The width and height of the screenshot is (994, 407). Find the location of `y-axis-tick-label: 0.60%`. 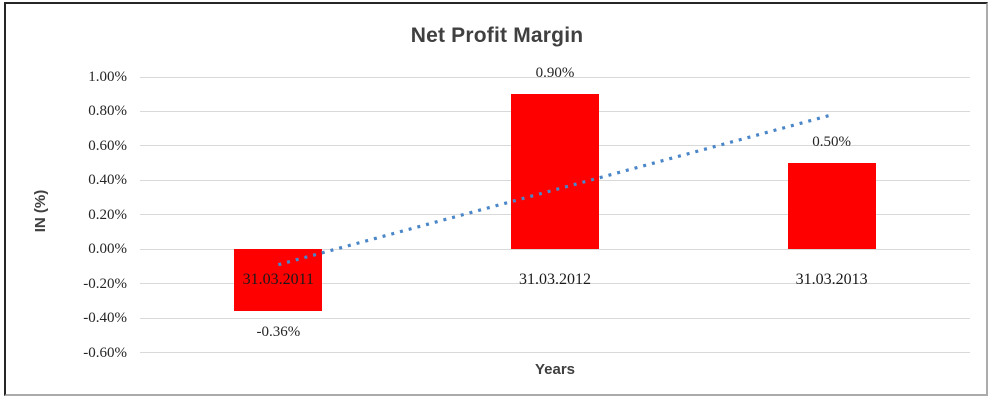

y-axis-tick-label: 0.60% is located at coordinates (107, 145).